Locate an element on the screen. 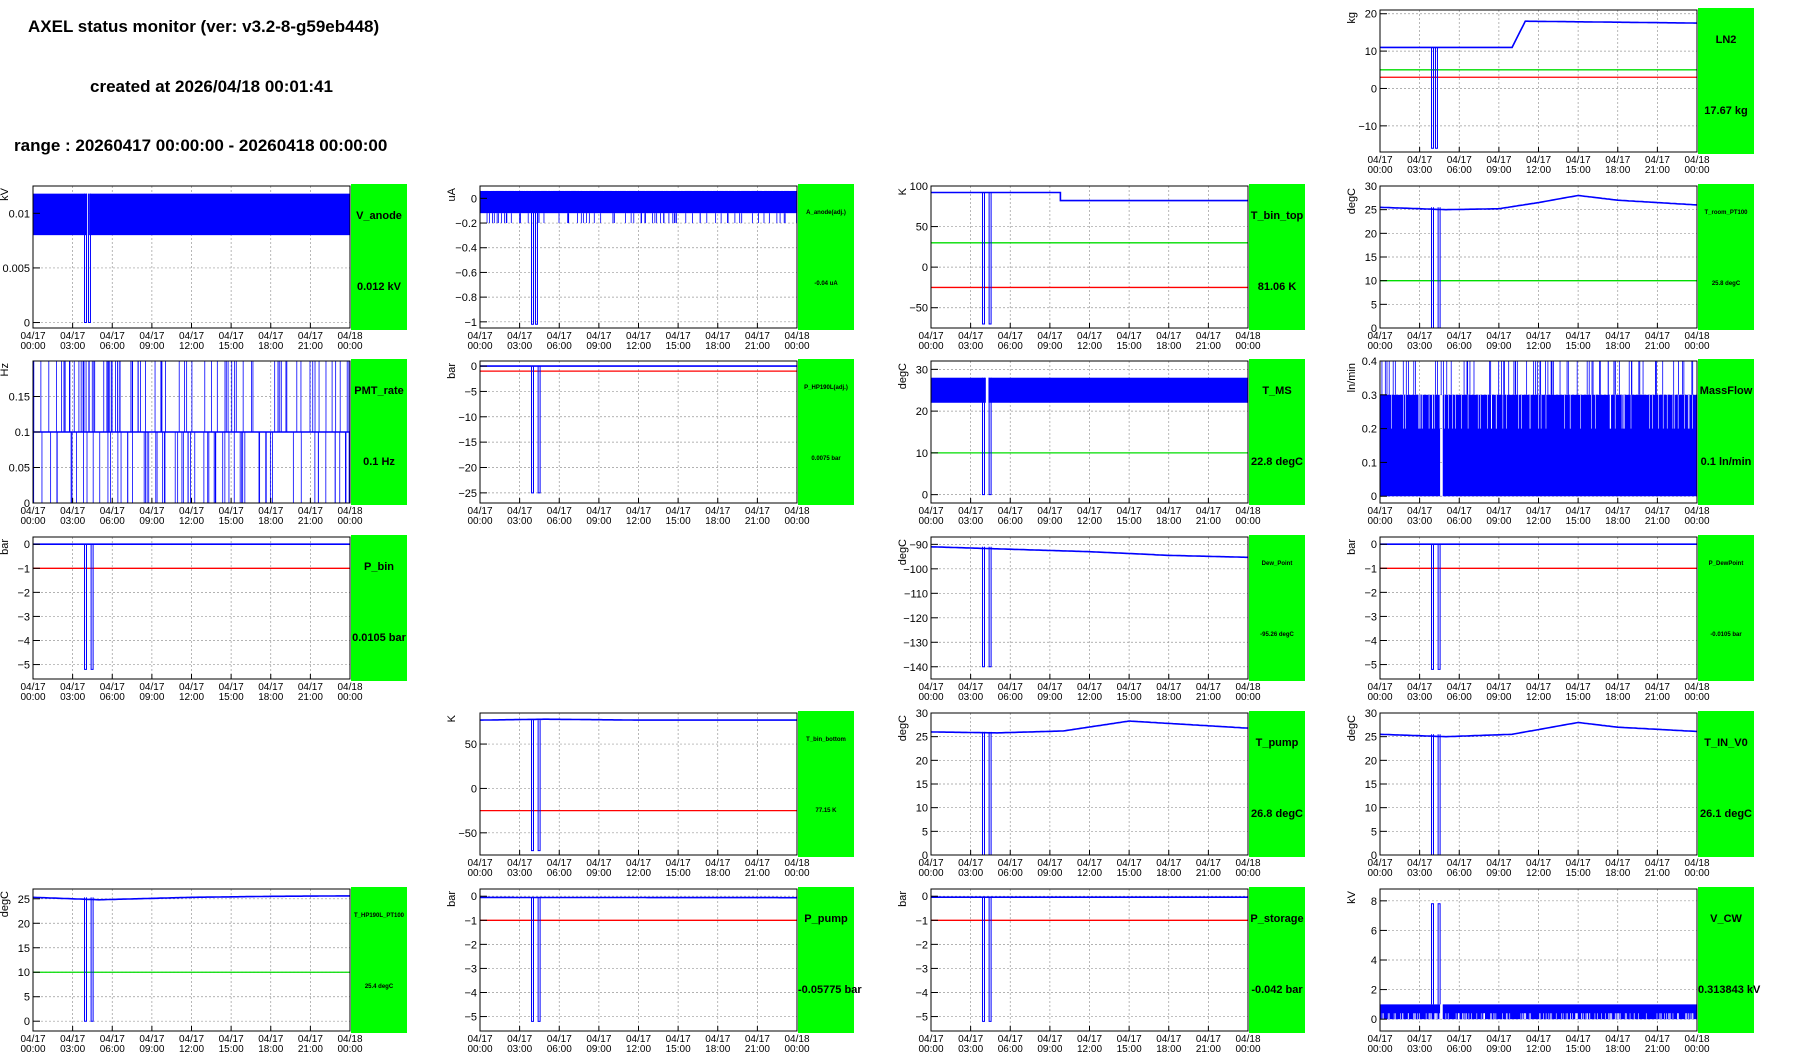 The width and height of the screenshot is (1796, 1064). status-name: P_HP190L(adj.) is located at coordinates (826, 388).